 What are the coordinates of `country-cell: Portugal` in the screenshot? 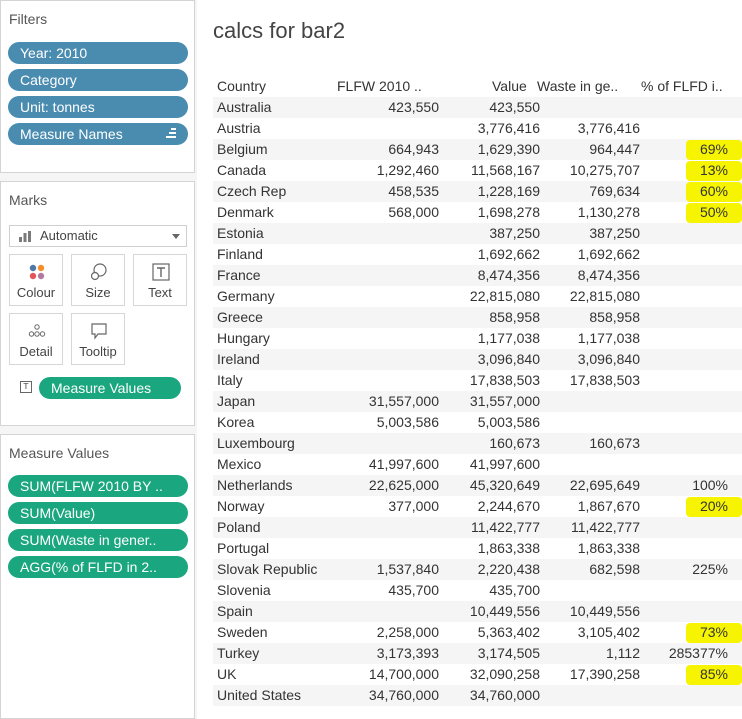 It's located at (243, 548).